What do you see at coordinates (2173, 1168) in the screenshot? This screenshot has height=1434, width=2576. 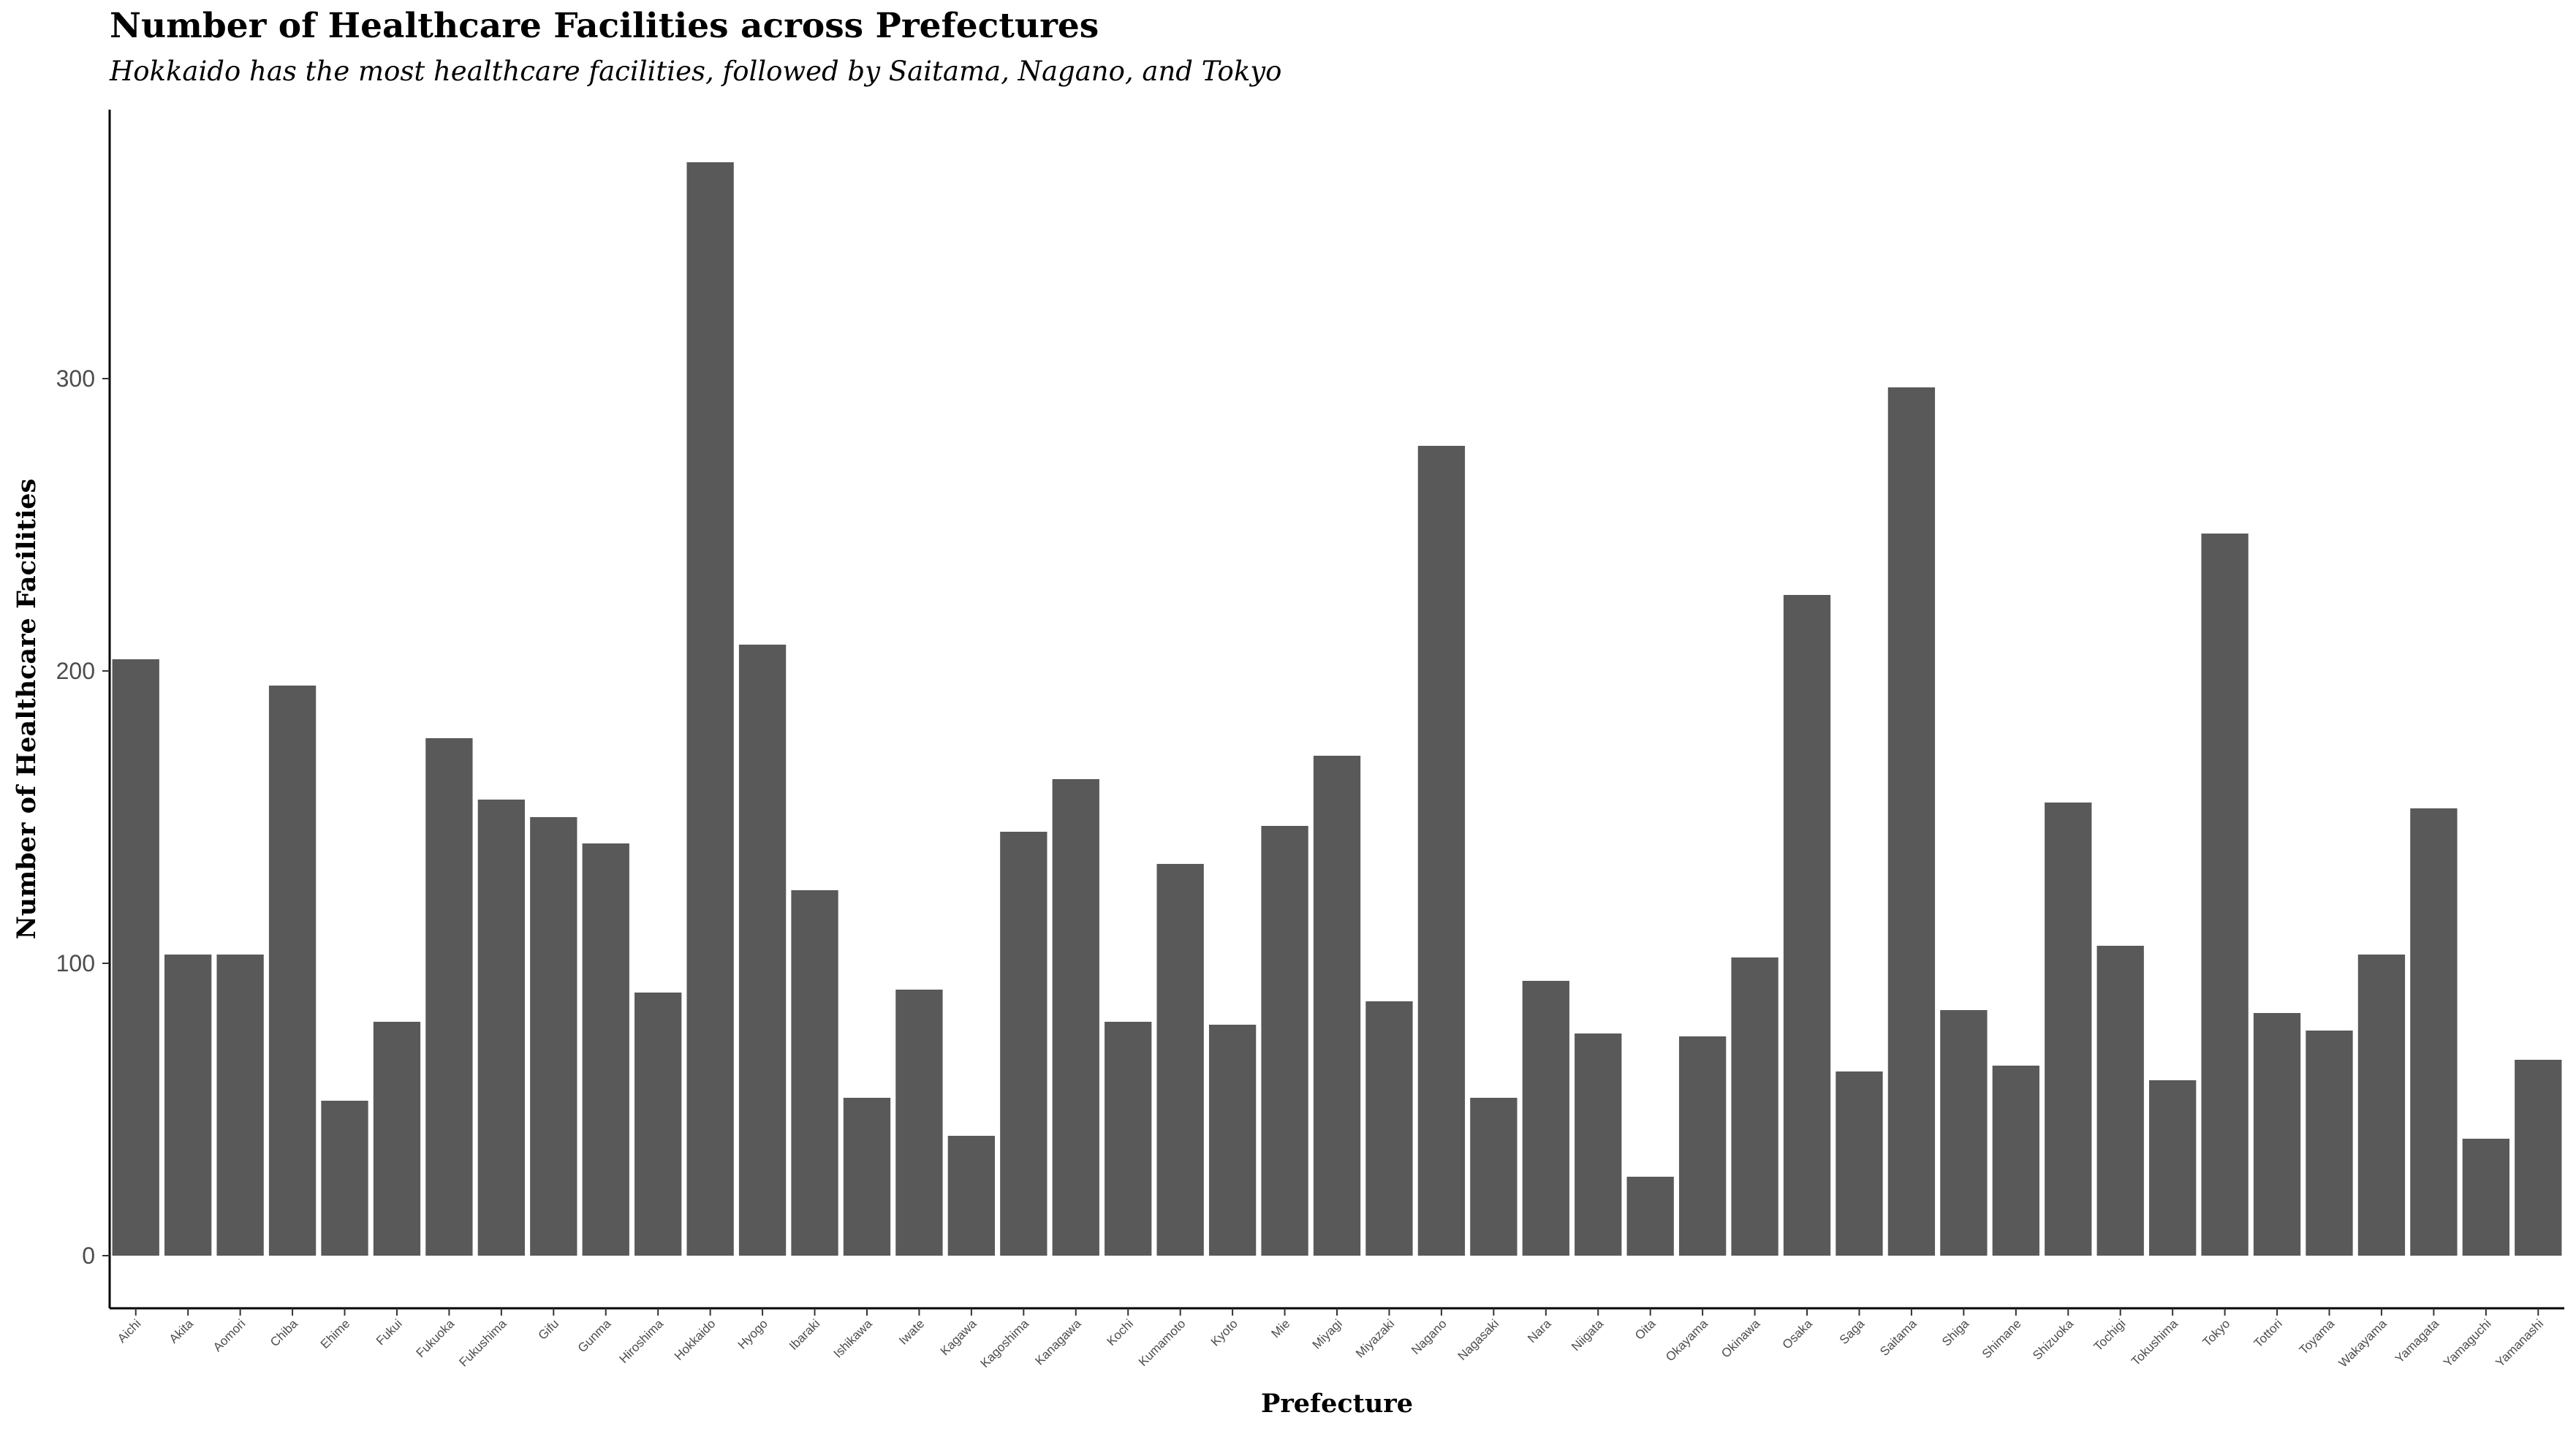 I see `bar-tokushima` at bounding box center [2173, 1168].